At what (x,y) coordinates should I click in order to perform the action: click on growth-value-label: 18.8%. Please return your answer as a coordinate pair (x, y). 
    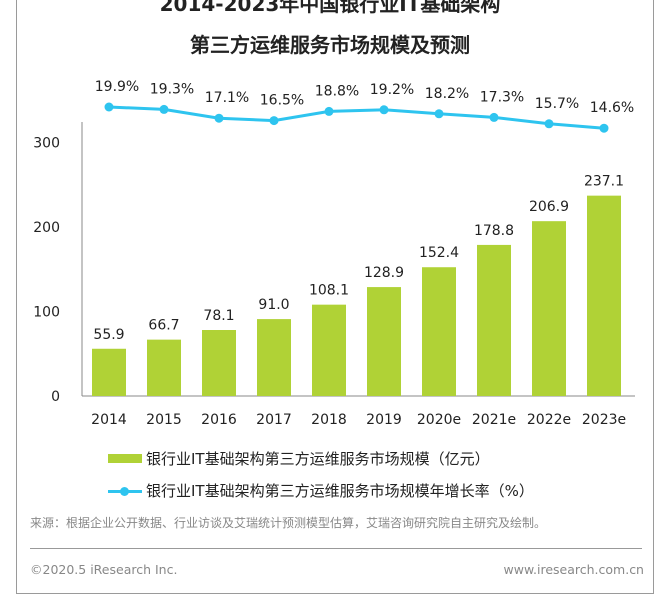
    Looking at the image, I should click on (337, 91).